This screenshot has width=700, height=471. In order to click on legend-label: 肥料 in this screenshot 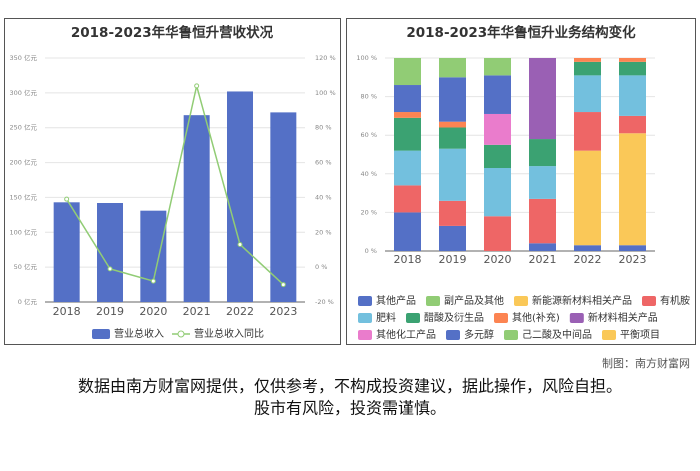, I will do `click(386, 317)`.